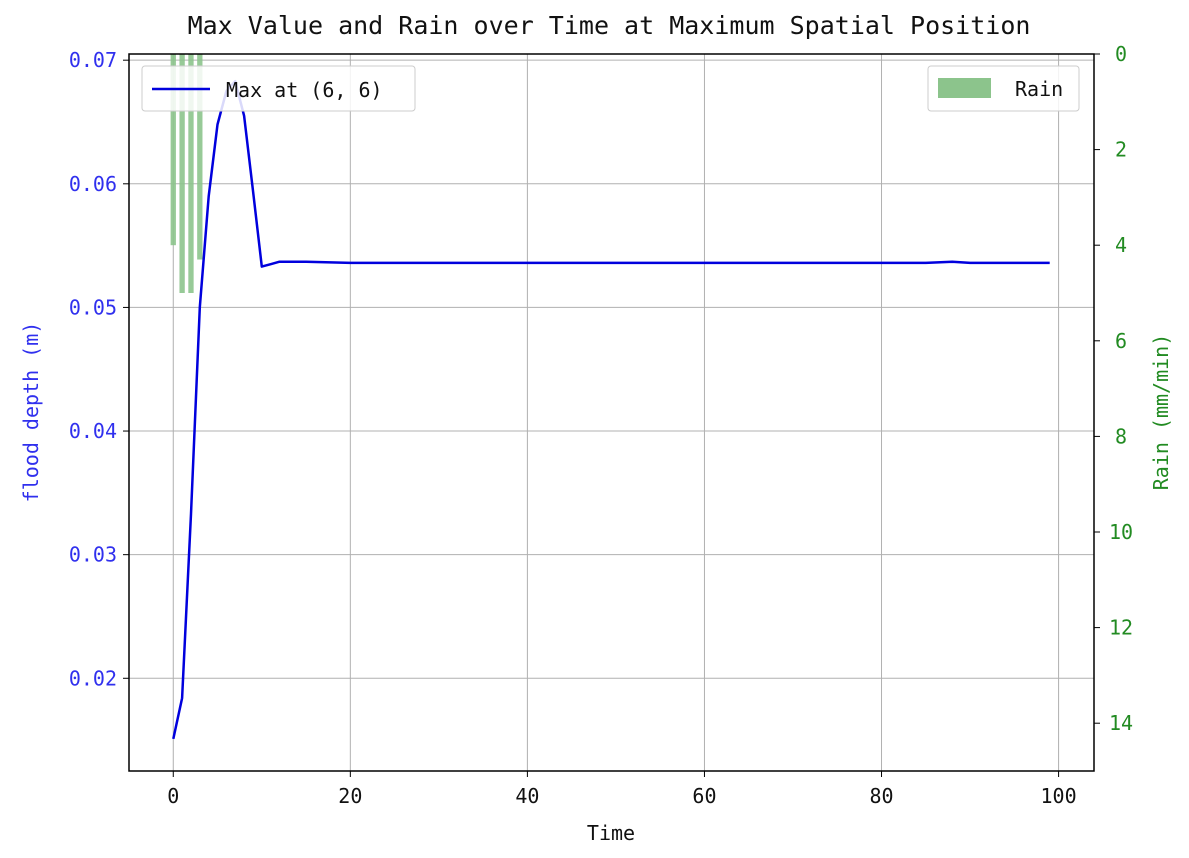  What do you see at coordinates (1121, 341) in the screenshot?
I see `y2-tick-label: 6` at bounding box center [1121, 341].